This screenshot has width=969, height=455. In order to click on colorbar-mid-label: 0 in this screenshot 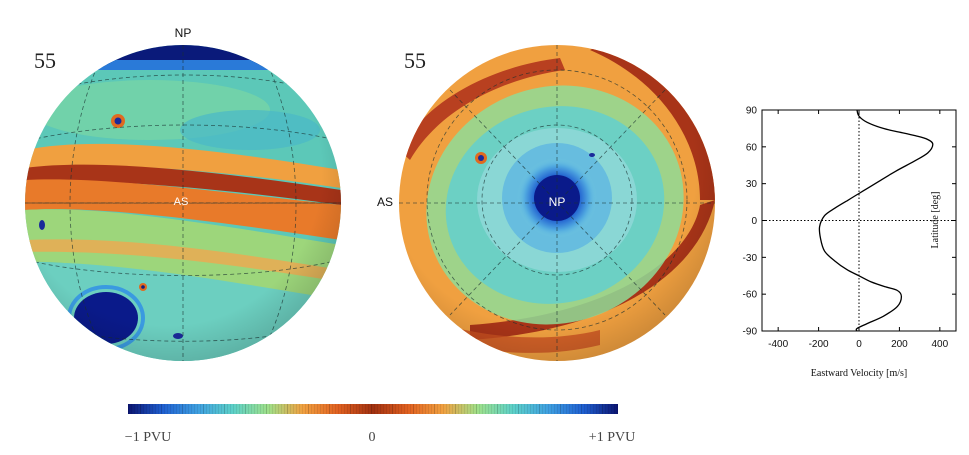, I will do `click(372, 437)`.